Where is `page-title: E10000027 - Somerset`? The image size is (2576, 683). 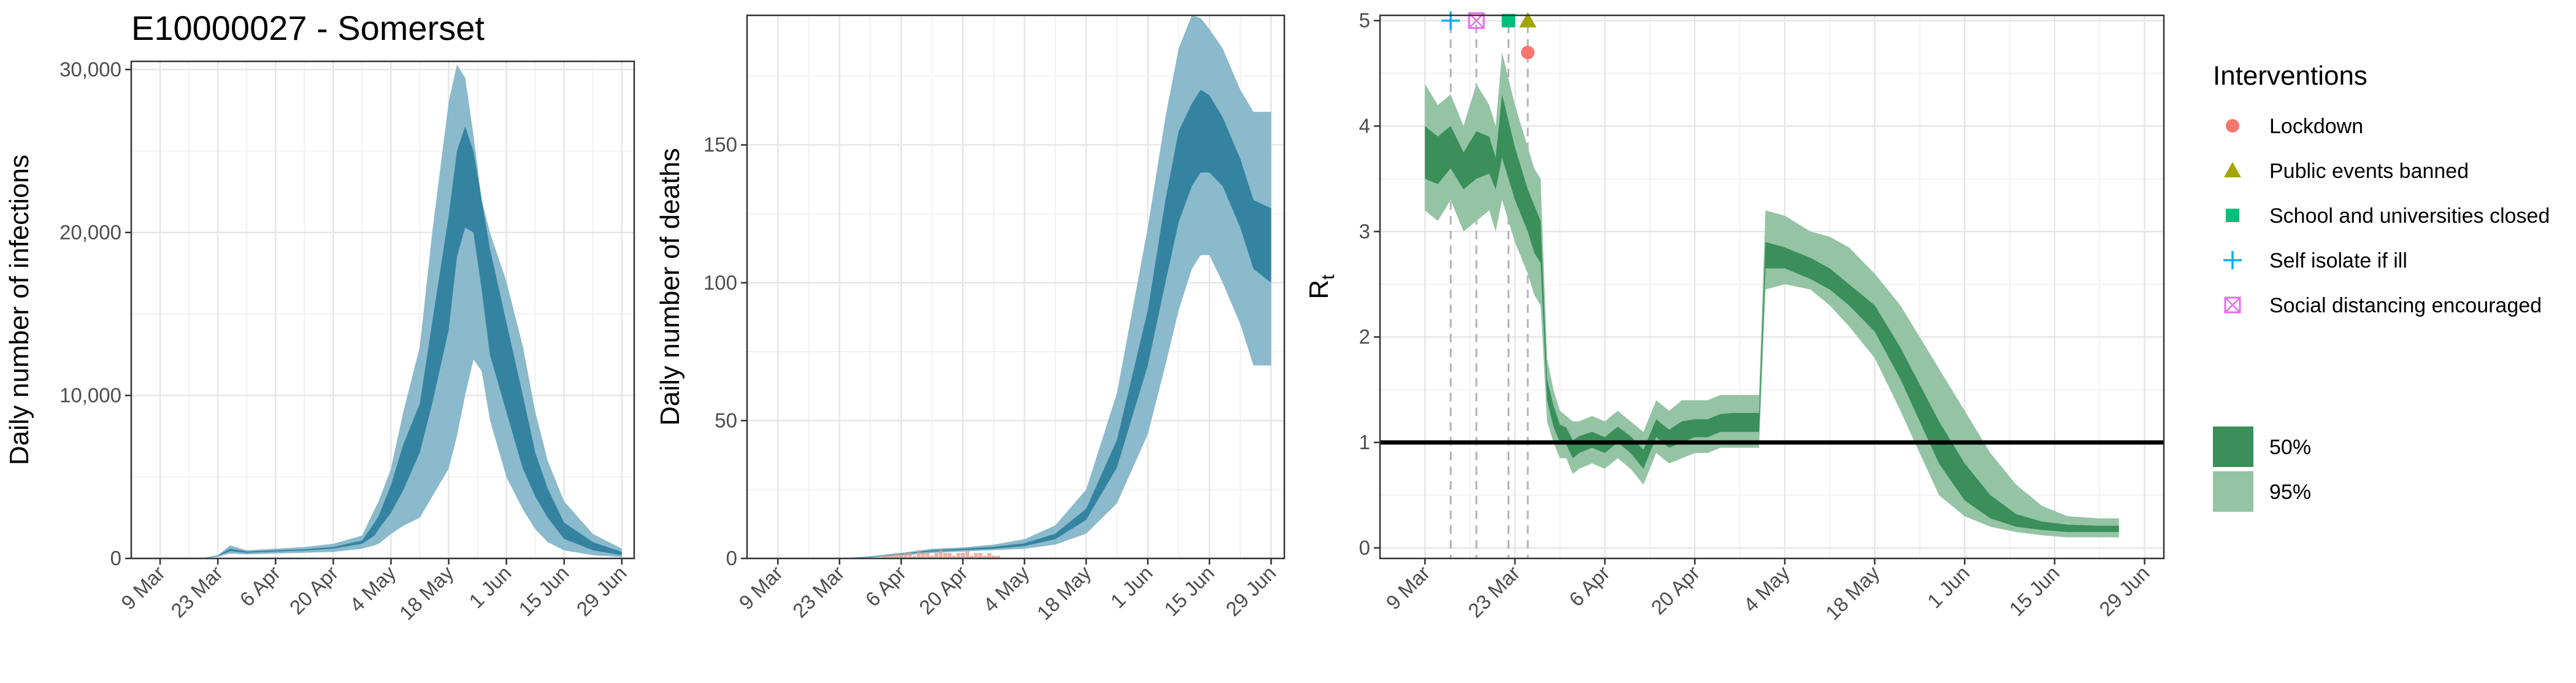
page-title: E10000027 - Somerset is located at coordinates (308, 28).